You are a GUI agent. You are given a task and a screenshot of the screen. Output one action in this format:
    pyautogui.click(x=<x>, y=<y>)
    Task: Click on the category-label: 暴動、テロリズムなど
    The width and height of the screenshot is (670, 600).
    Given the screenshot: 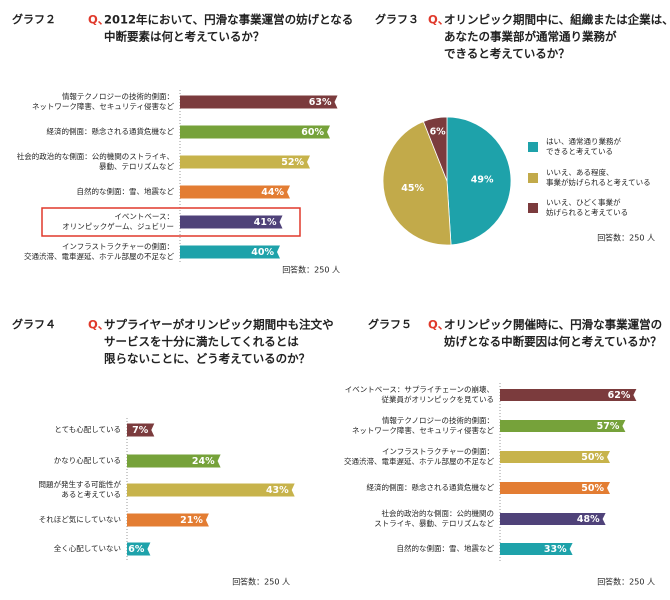 What is the action you would take?
    pyautogui.click(x=136, y=166)
    